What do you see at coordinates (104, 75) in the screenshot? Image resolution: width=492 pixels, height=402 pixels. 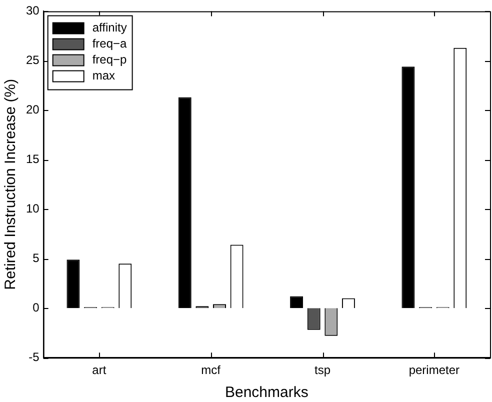 I see `legend-label: max` at bounding box center [104, 75].